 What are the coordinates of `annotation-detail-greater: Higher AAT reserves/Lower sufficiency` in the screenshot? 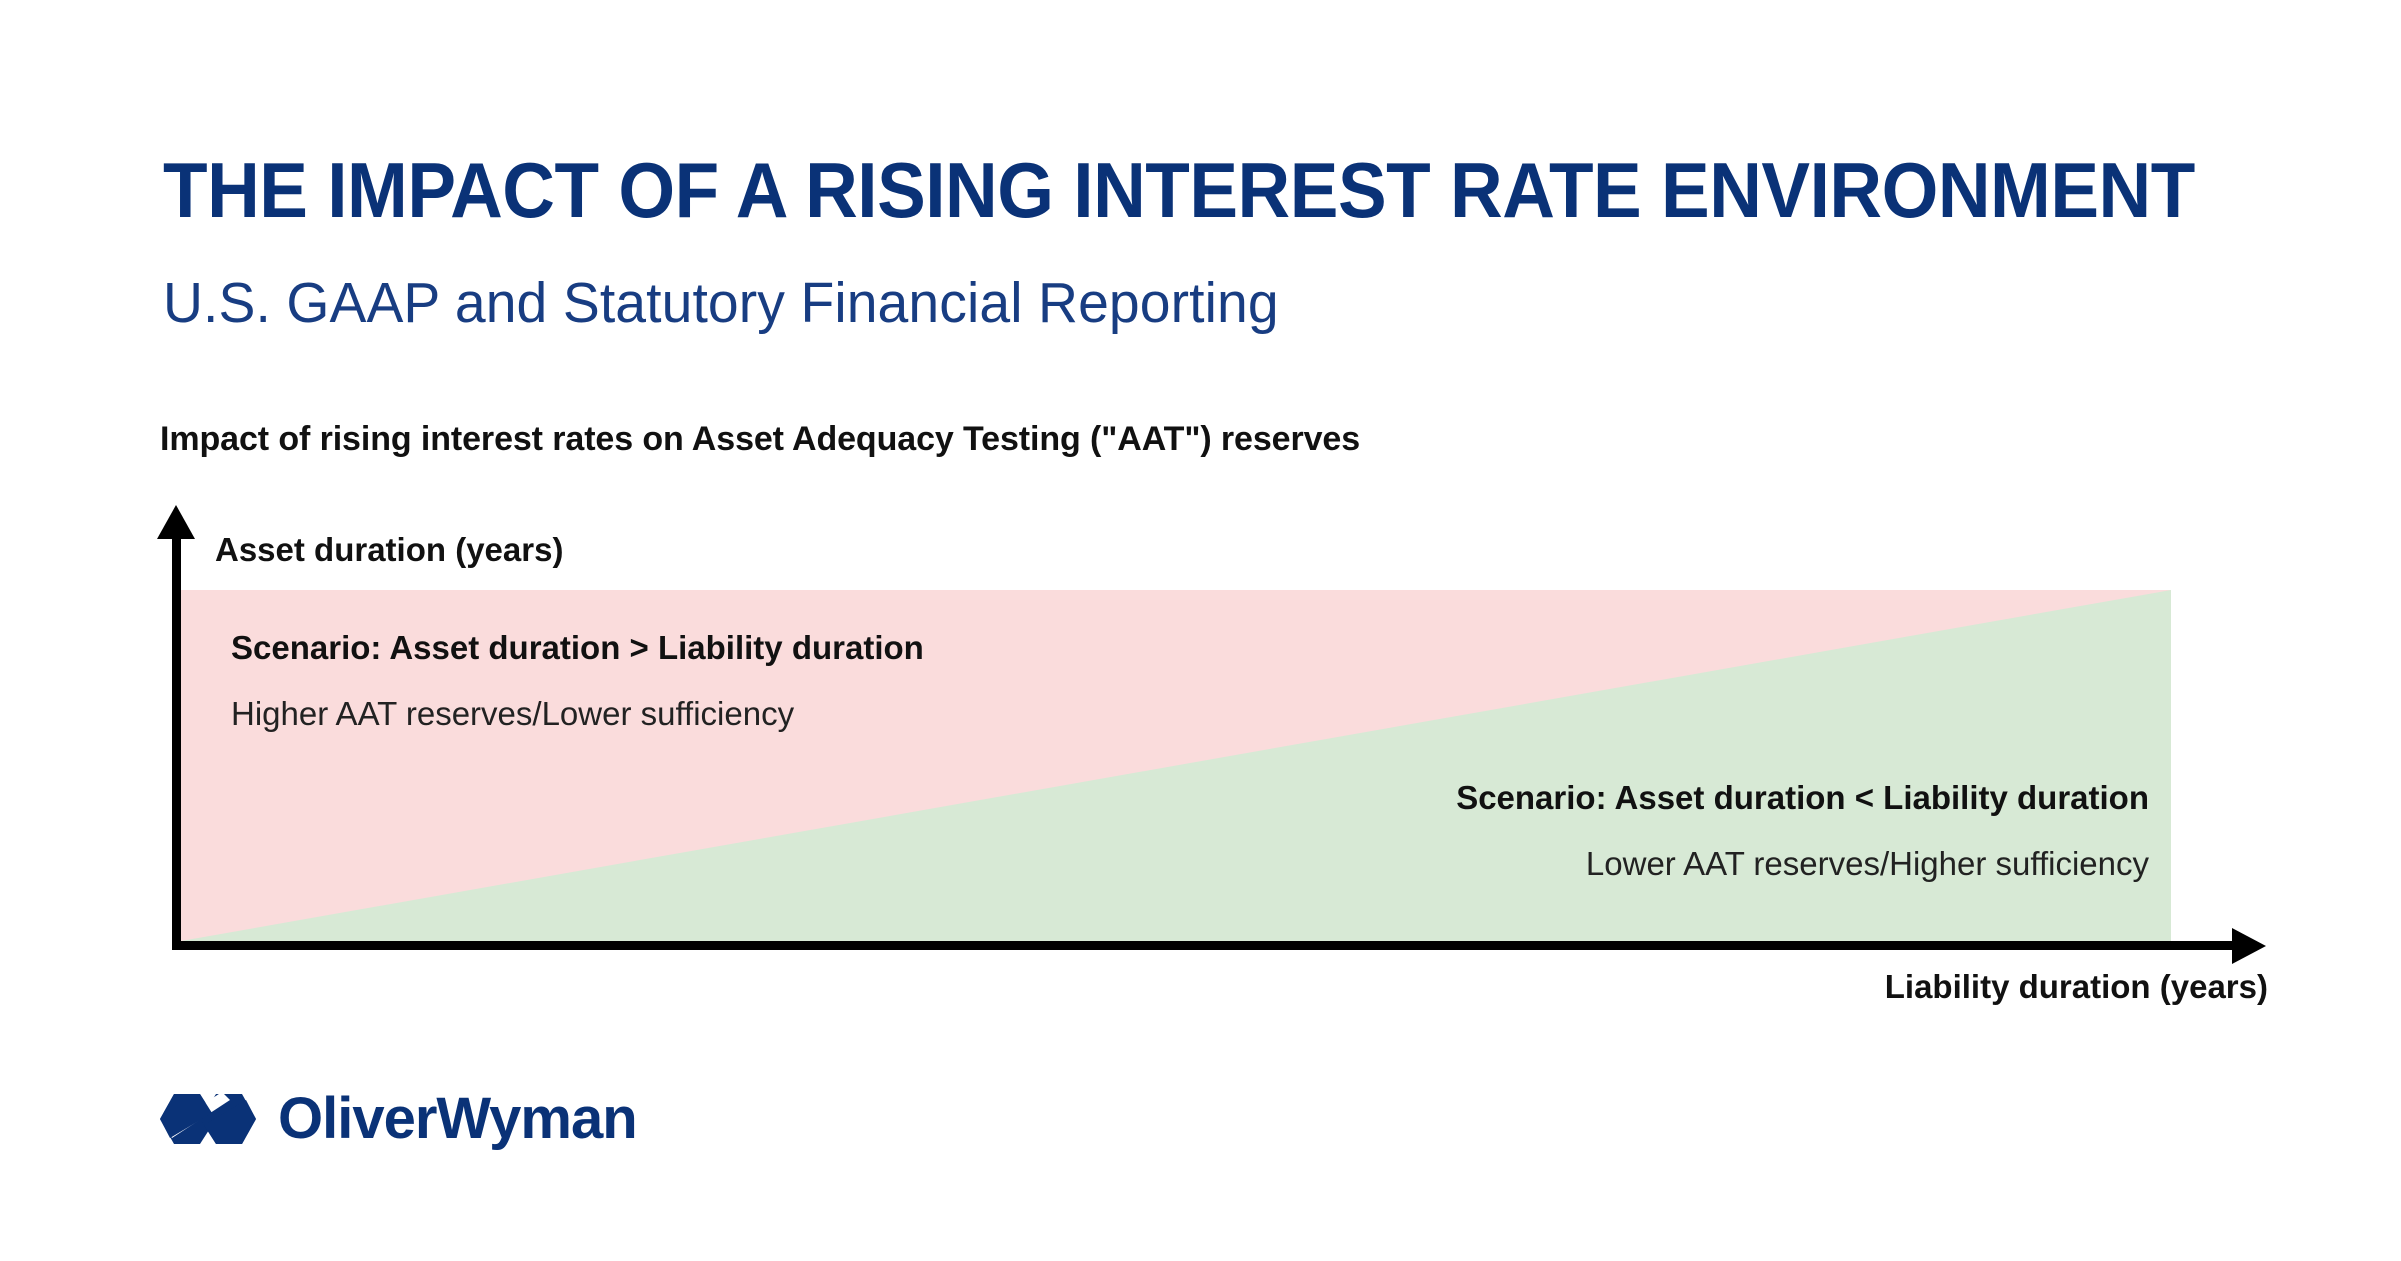 It's located at (513, 713).